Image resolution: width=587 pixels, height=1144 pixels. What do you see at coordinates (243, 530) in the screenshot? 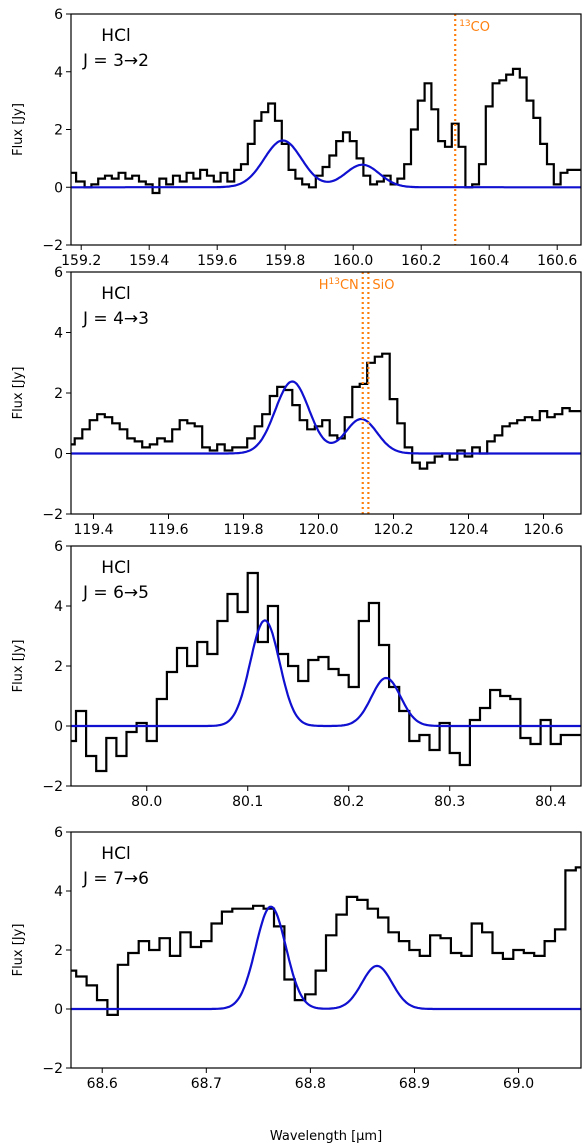
I see `x-tick-label: 119.8` at bounding box center [243, 530].